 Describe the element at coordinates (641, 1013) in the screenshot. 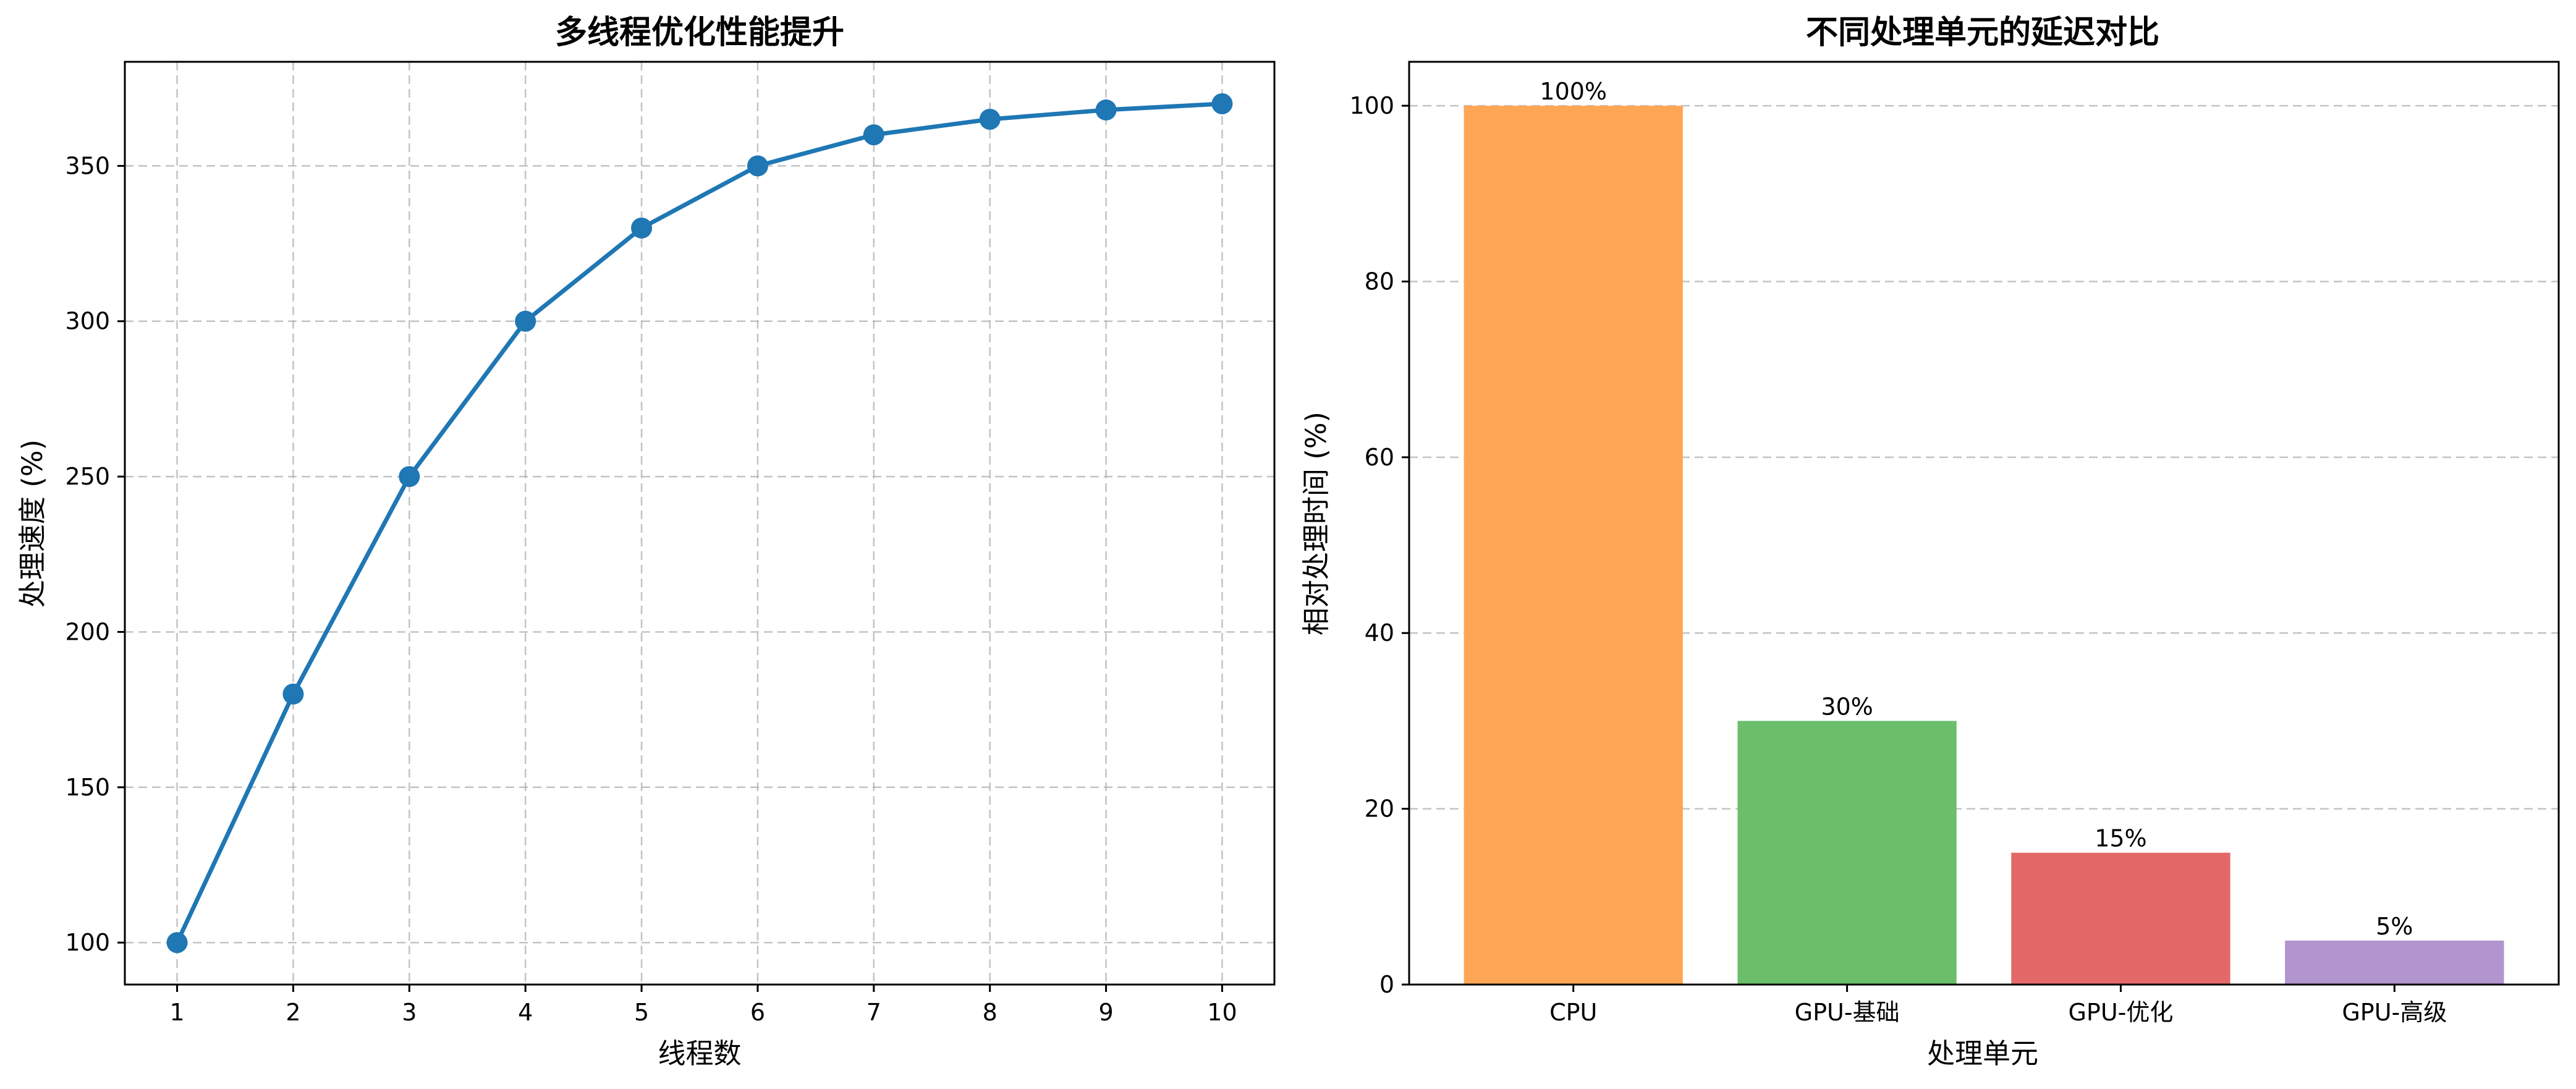

I see `left-x-tick-label: 5` at that location.